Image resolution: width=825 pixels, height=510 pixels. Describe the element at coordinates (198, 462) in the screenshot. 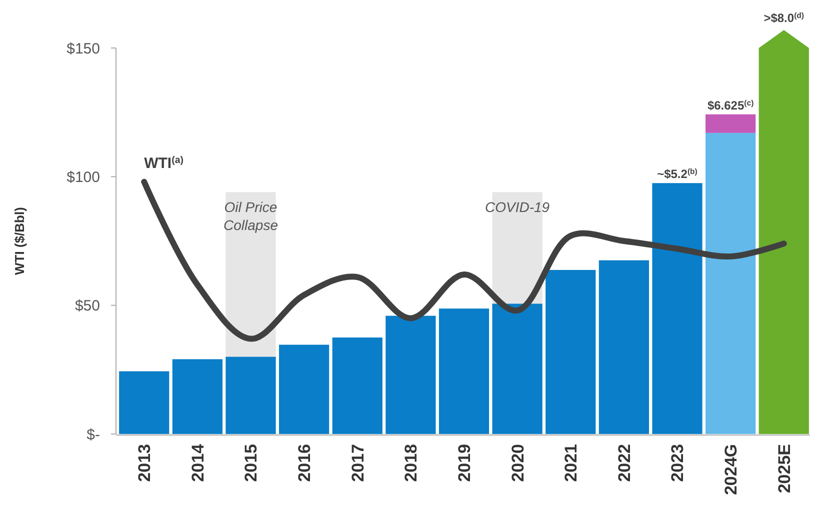

I see `x-tick-label: 2014` at that location.